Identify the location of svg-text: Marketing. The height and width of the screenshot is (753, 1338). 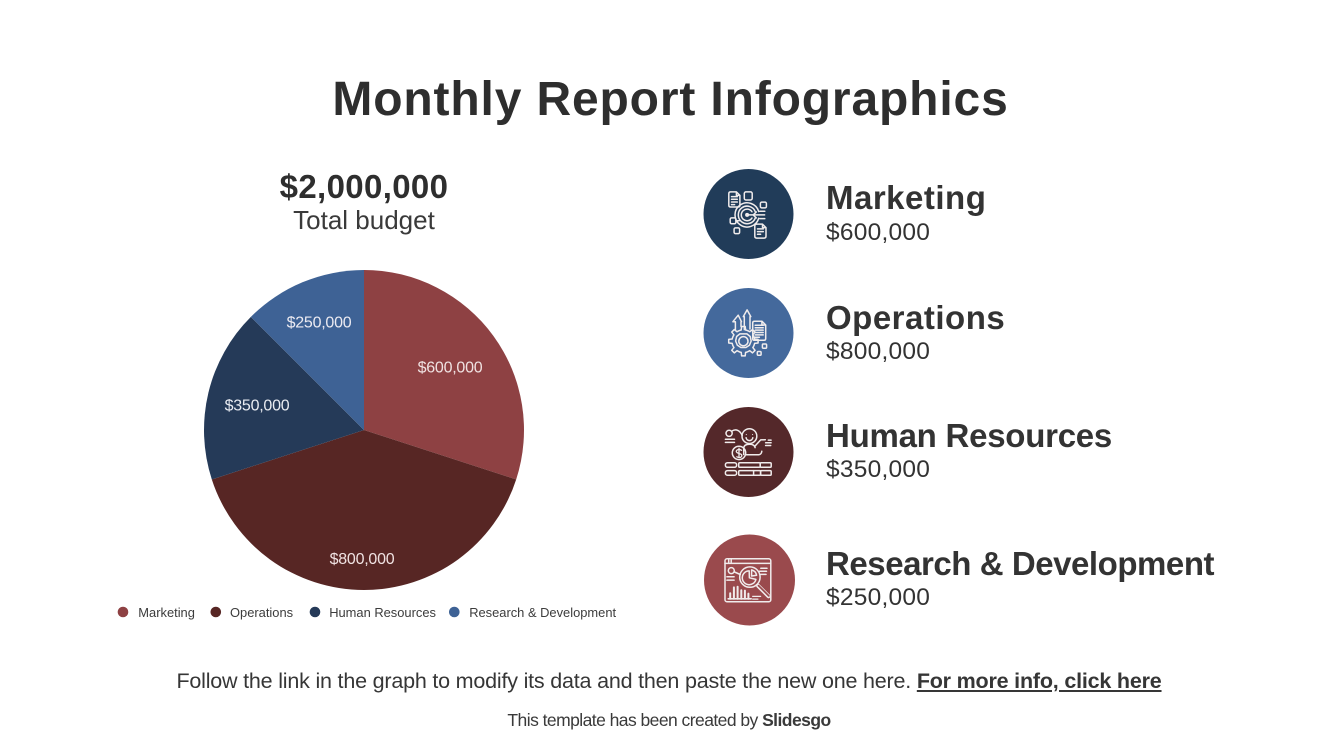
(166, 612).